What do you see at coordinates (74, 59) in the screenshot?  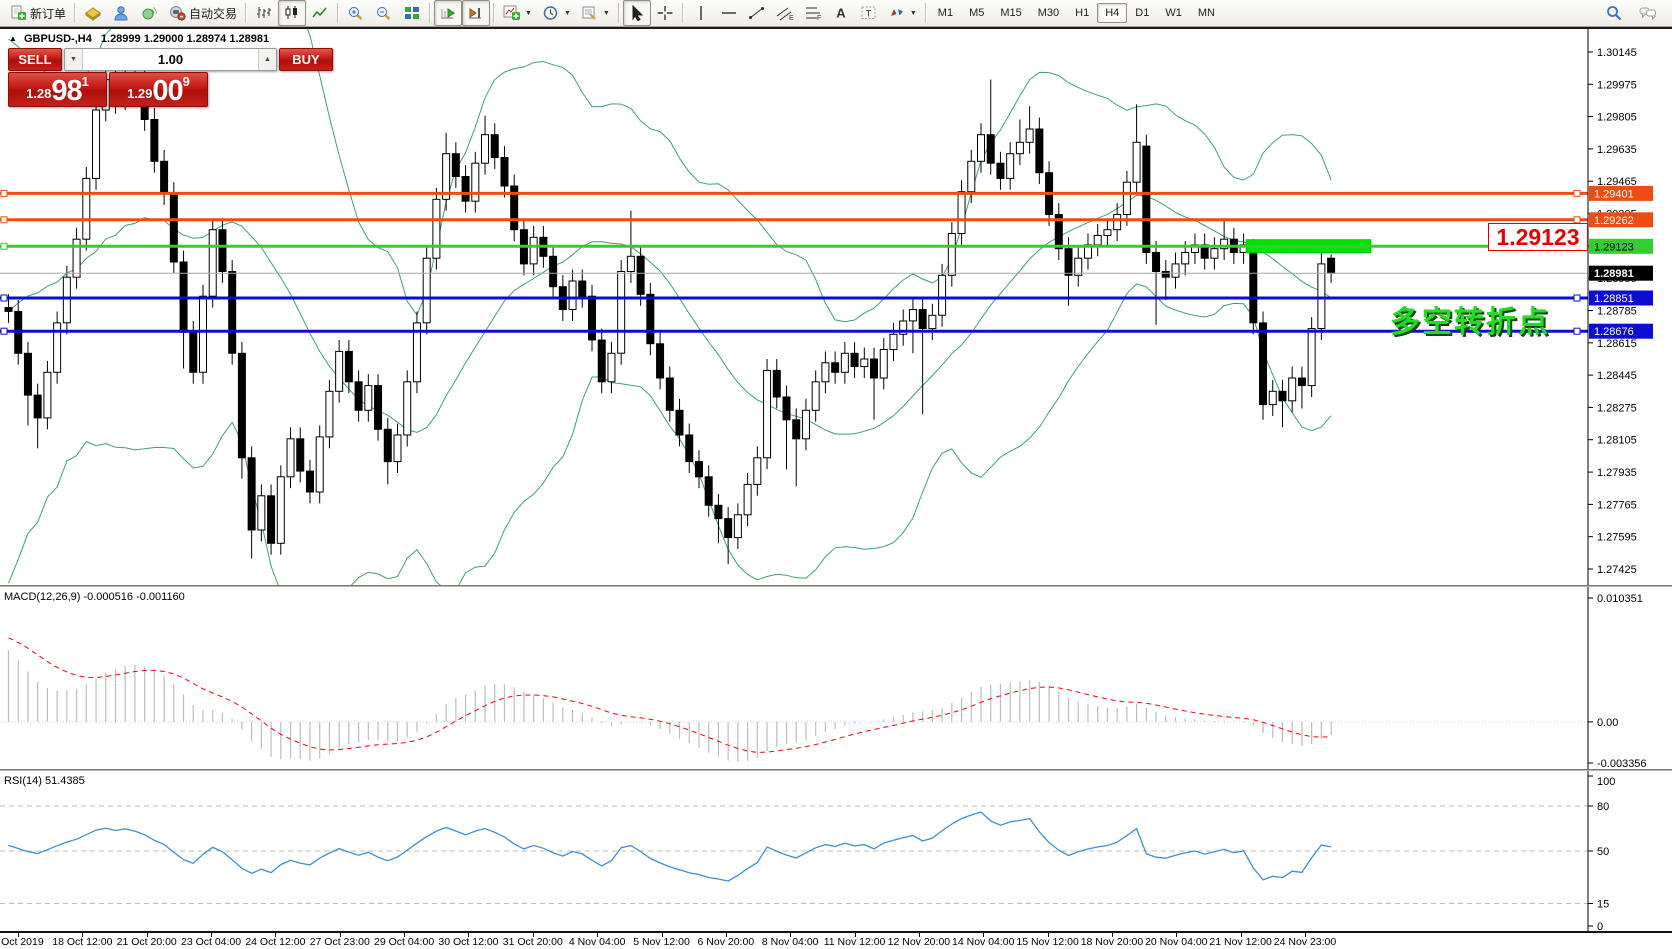 I see `volume-decrease-button: ▼` at bounding box center [74, 59].